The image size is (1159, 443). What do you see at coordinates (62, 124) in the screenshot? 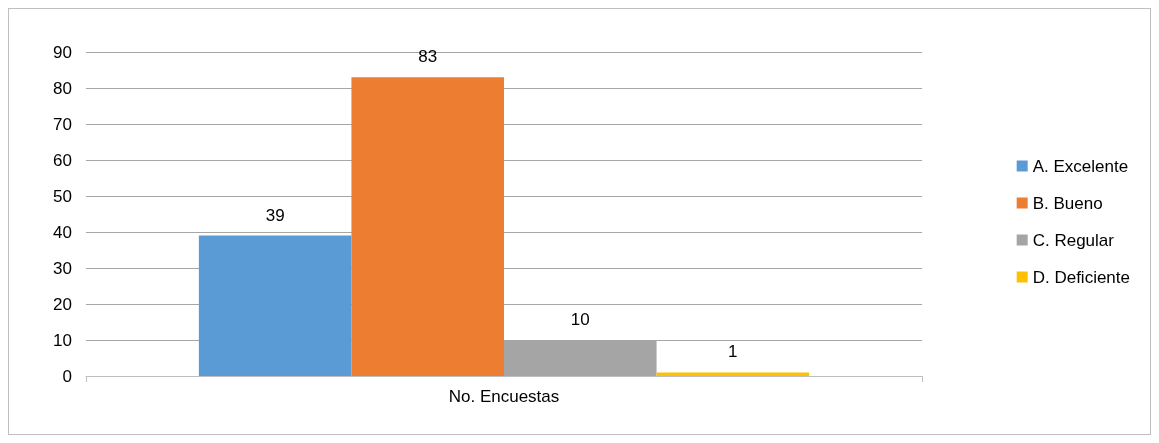
I see `y-tick-label: 70` at bounding box center [62, 124].